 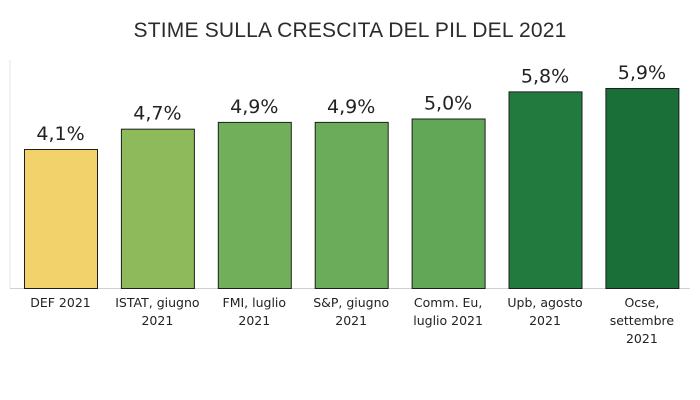 I want to click on value-label-2: 4,9%, so click(x=254, y=107).